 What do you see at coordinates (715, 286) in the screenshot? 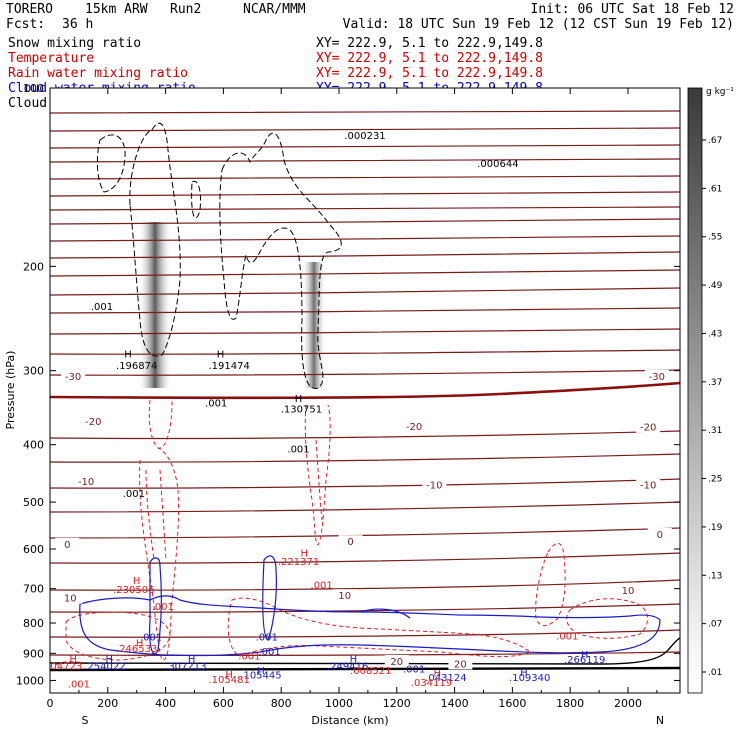
I see `colorbar-label: .49` at bounding box center [715, 286].